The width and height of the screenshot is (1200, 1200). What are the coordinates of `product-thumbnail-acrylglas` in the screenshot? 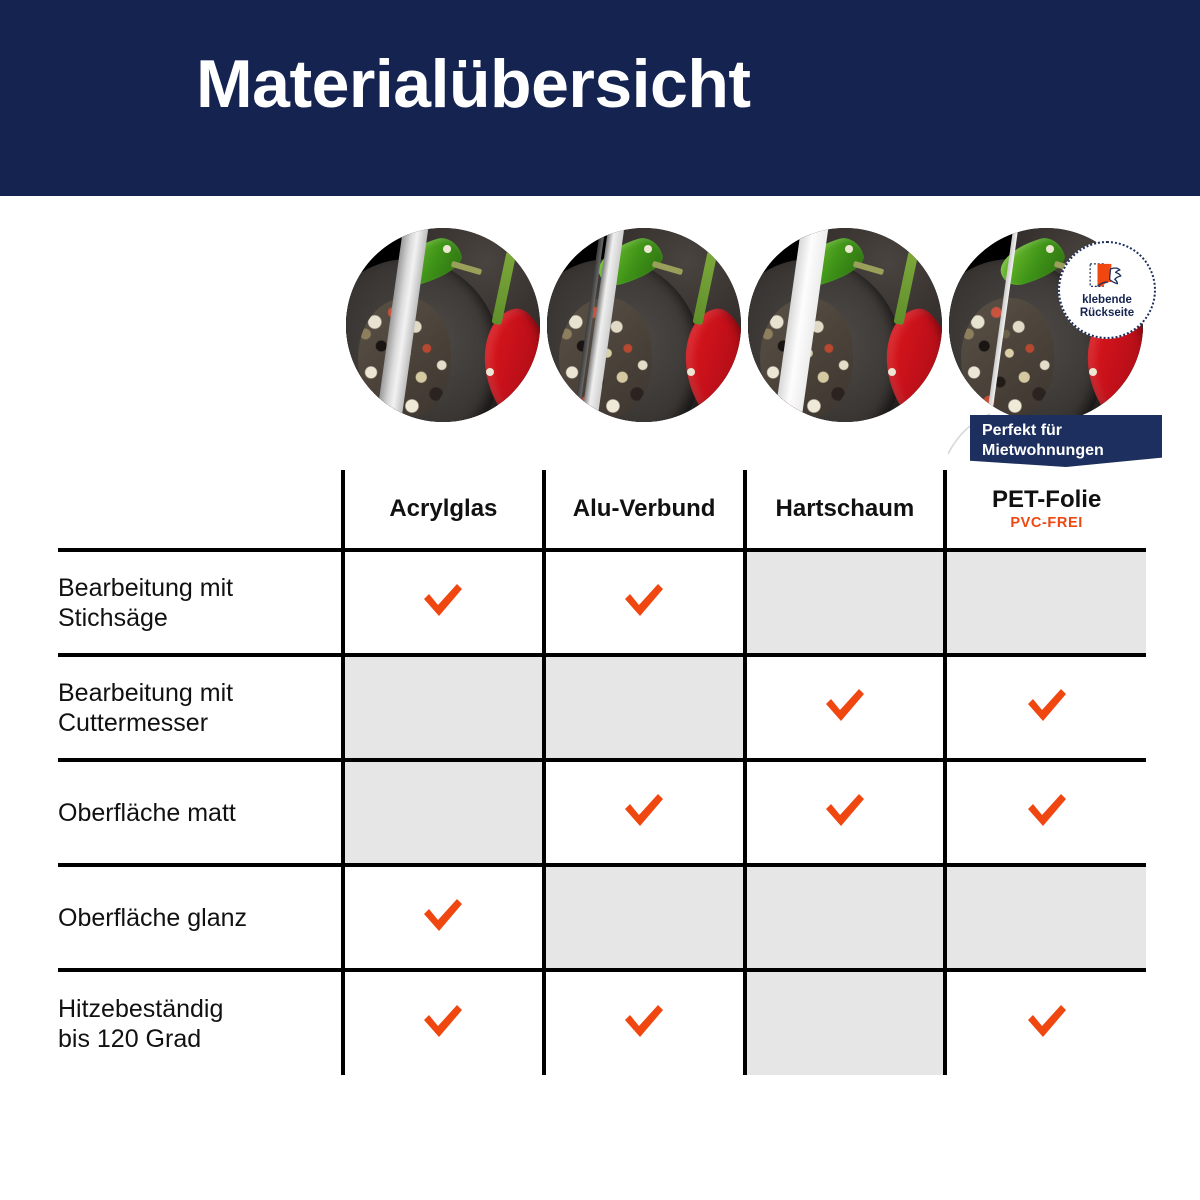 It's located at (443, 325).